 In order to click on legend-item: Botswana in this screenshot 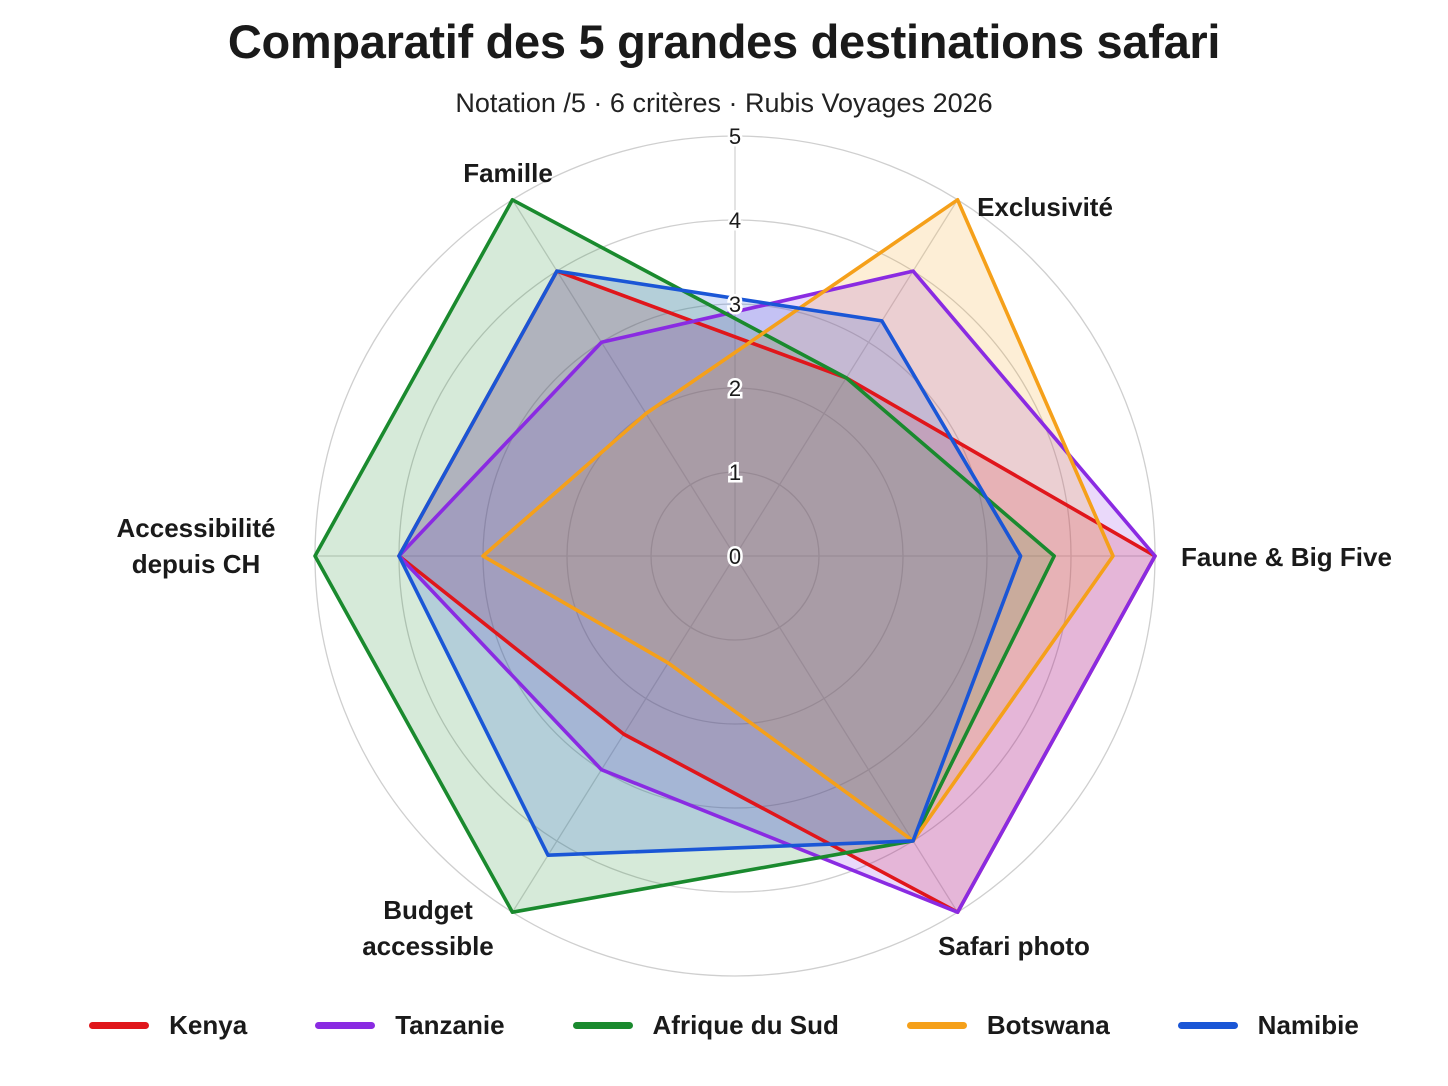, I will do `click(1008, 1025)`.